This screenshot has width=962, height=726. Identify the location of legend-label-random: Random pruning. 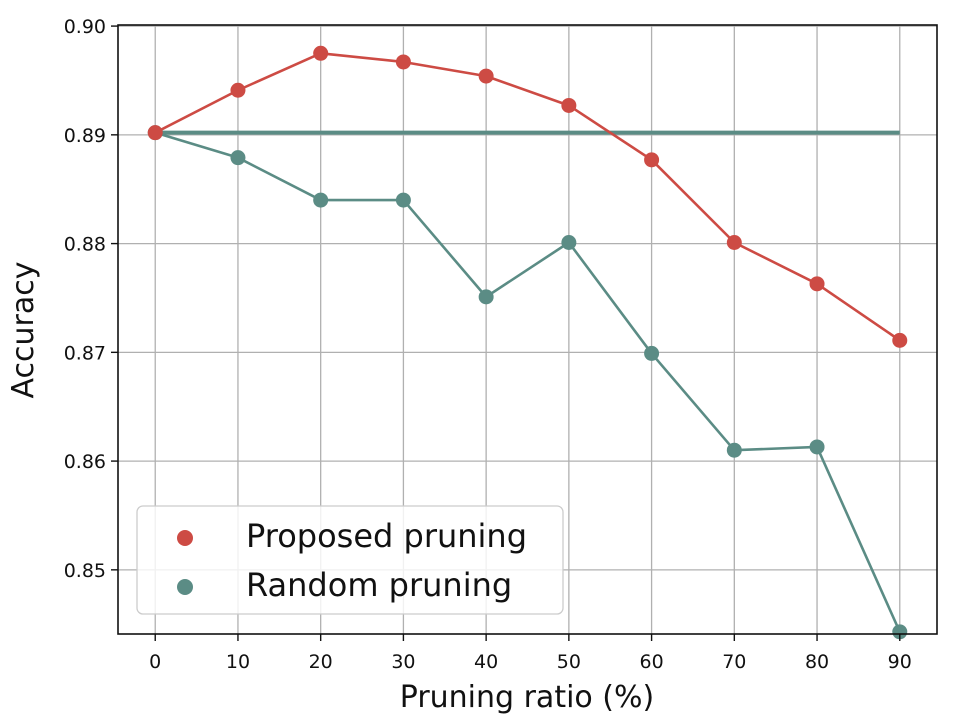
(379, 585).